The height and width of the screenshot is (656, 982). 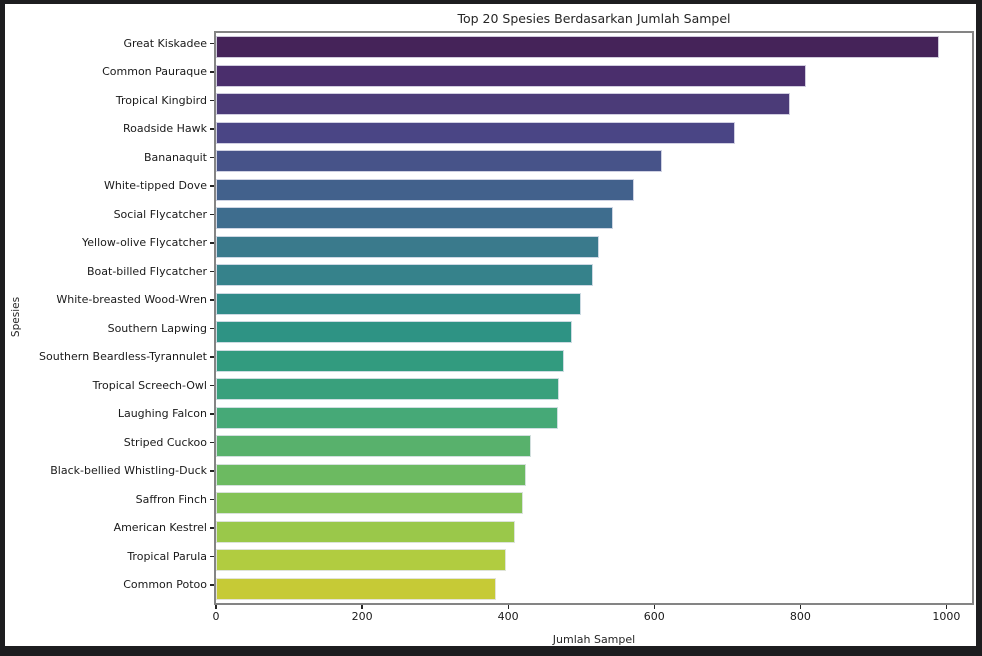 I want to click on y-tick-label: Laughing Falcon, so click(x=162, y=414).